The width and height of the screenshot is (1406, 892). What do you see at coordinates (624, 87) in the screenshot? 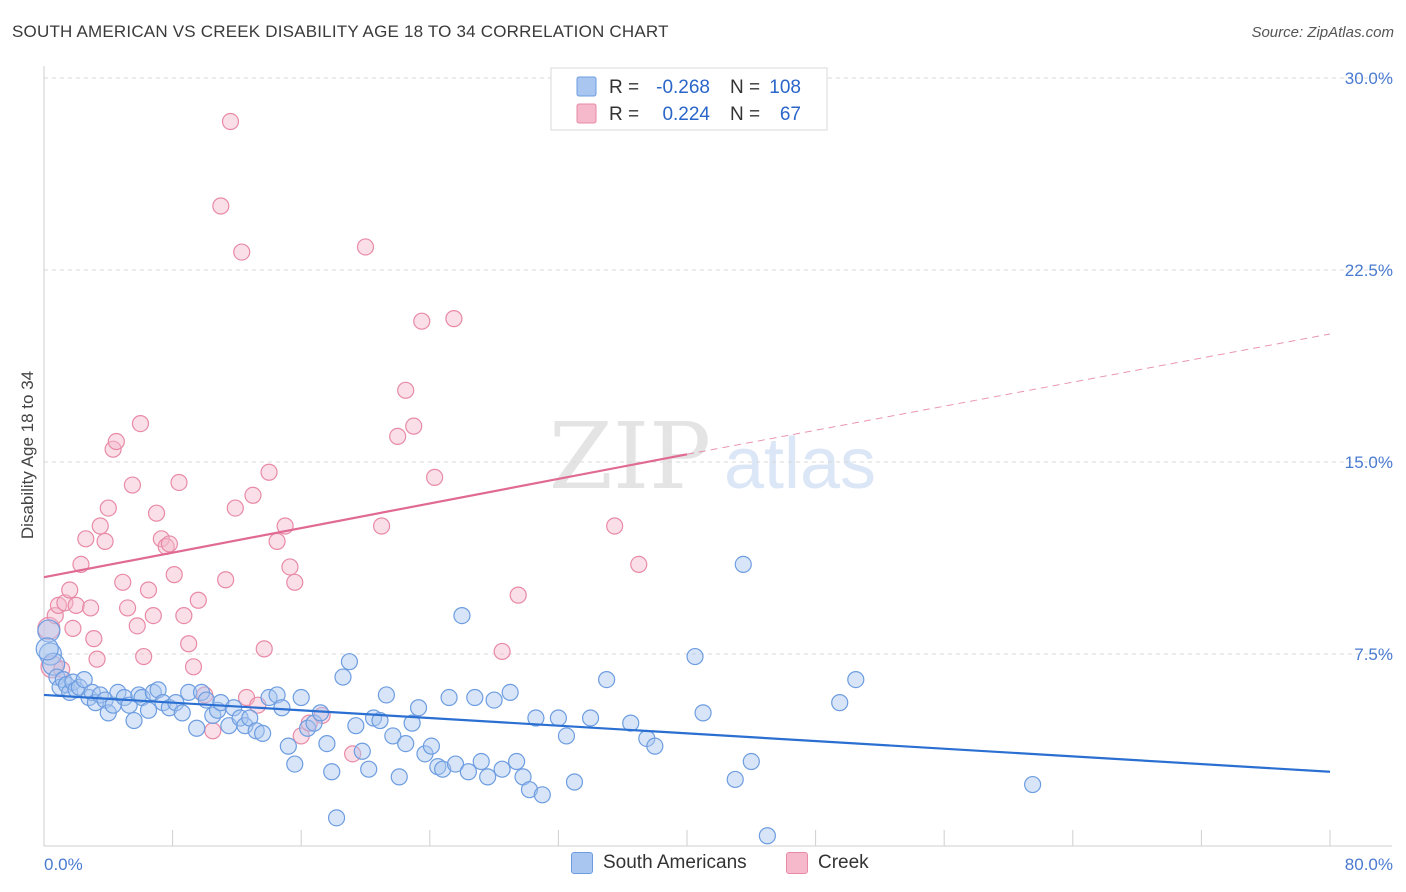
I see `legend-r-label-south-americans: R =` at bounding box center [624, 87].